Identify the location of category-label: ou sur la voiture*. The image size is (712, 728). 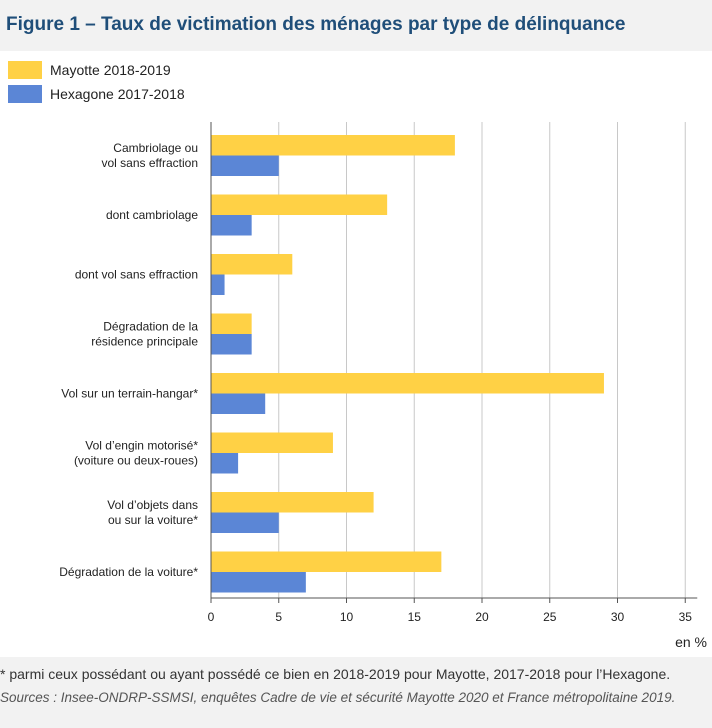
(153, 520).